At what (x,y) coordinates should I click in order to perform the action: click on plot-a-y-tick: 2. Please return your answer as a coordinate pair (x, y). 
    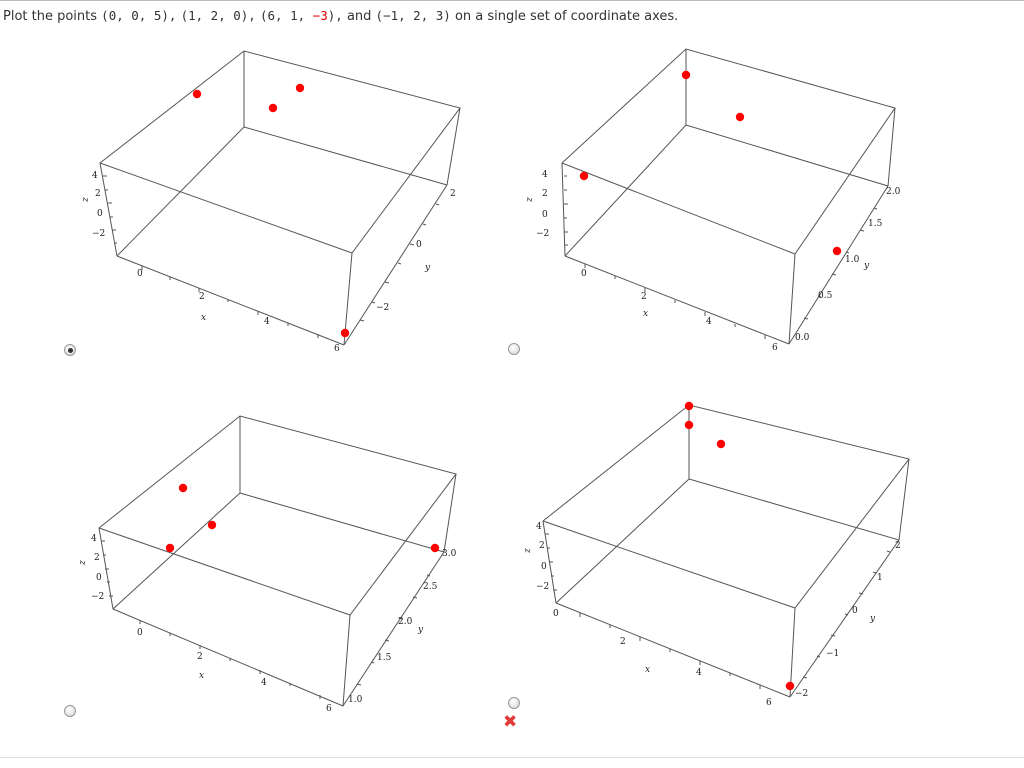
    Looking at the image, I should click on (453, 194).